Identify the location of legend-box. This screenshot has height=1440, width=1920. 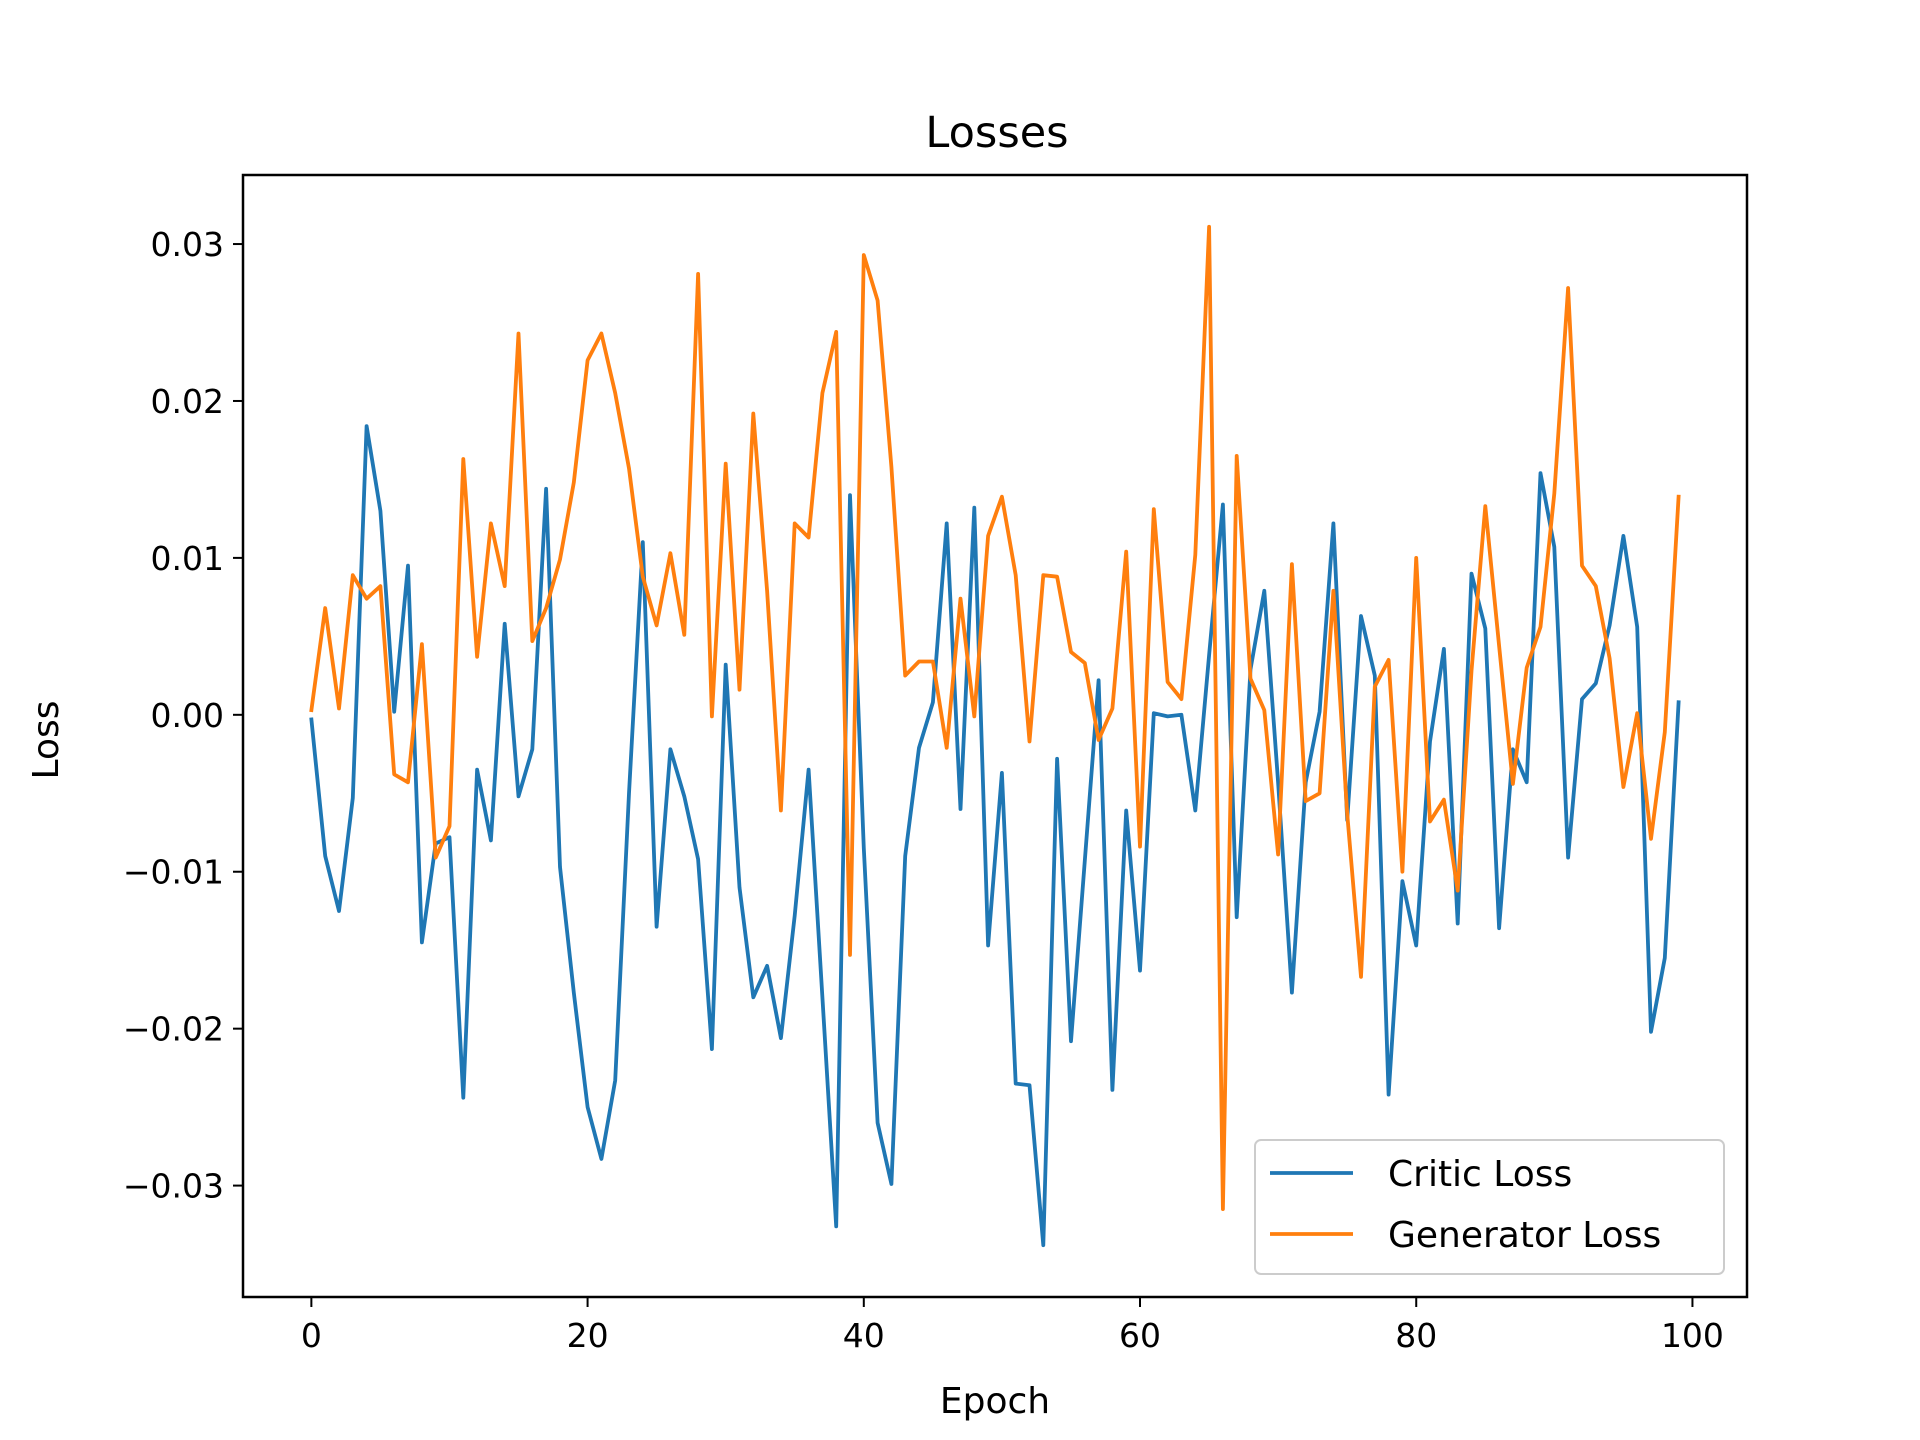
(1489, 1207).